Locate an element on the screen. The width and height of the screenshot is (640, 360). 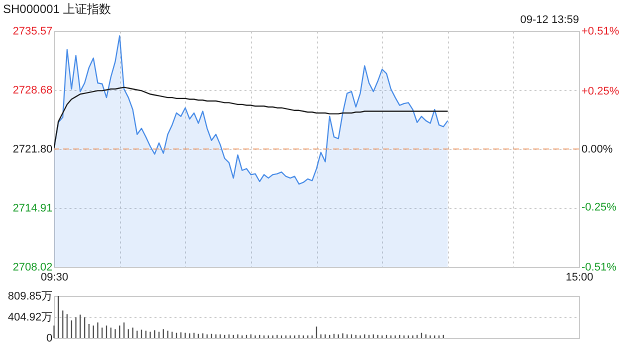
y2-tick-label: 0.00% is located at coordinates (597, 150).